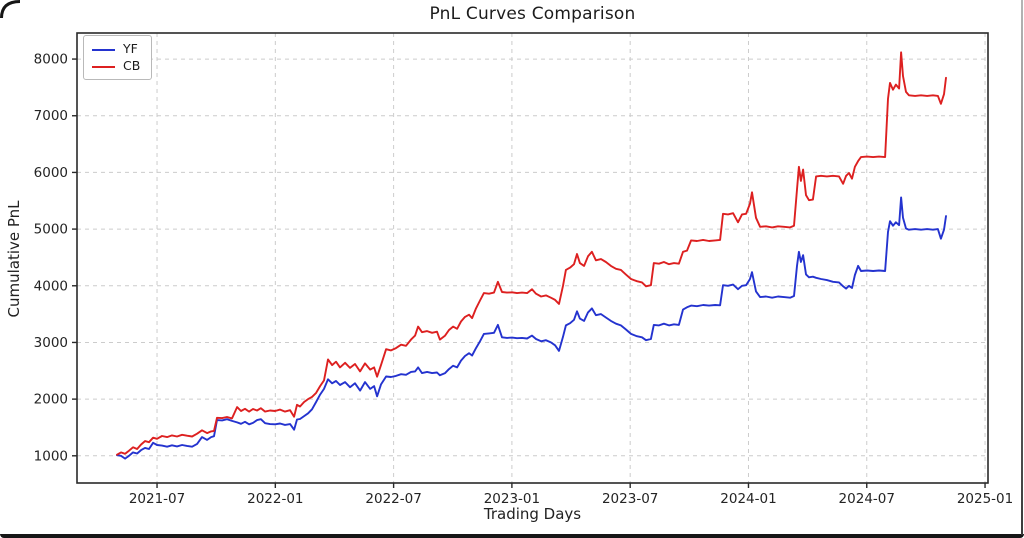 The height and width of the screenshot is (538, 1024). I want to click on y-tick-label: 1000, so click(51, 456).